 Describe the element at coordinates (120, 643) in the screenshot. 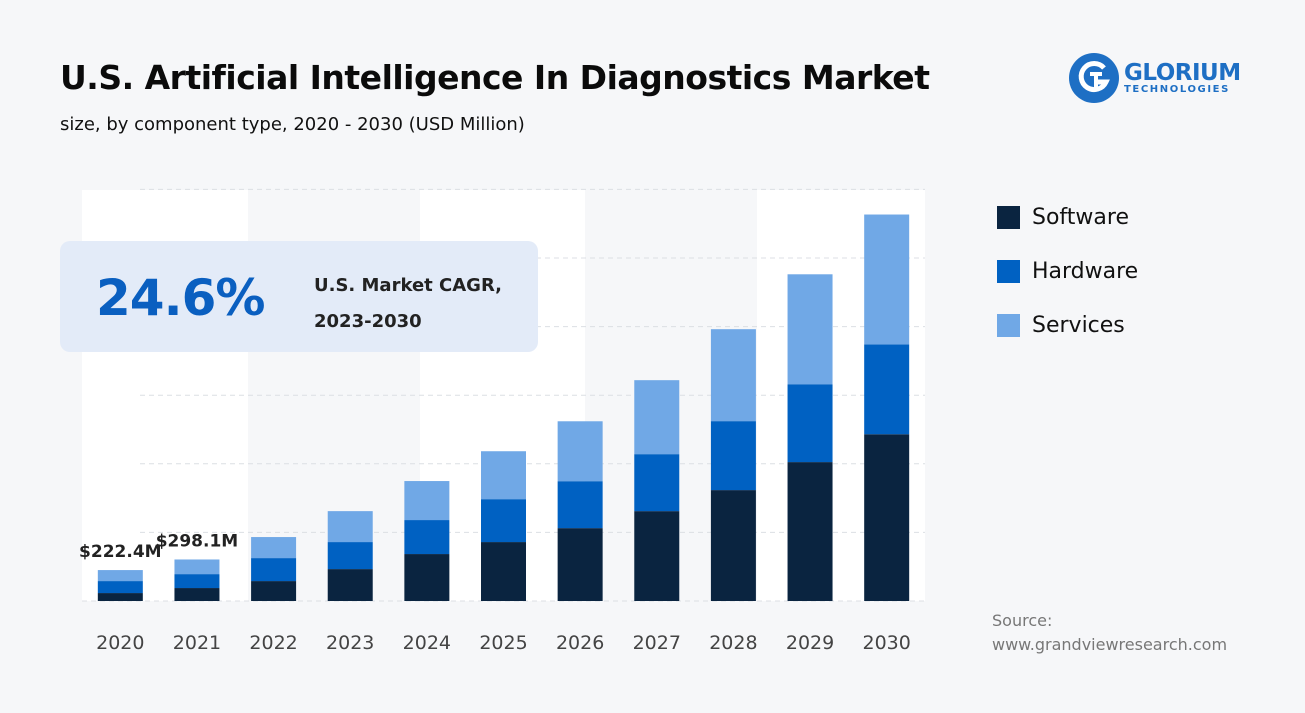

I see `x-tick-label: 2020` at that location.